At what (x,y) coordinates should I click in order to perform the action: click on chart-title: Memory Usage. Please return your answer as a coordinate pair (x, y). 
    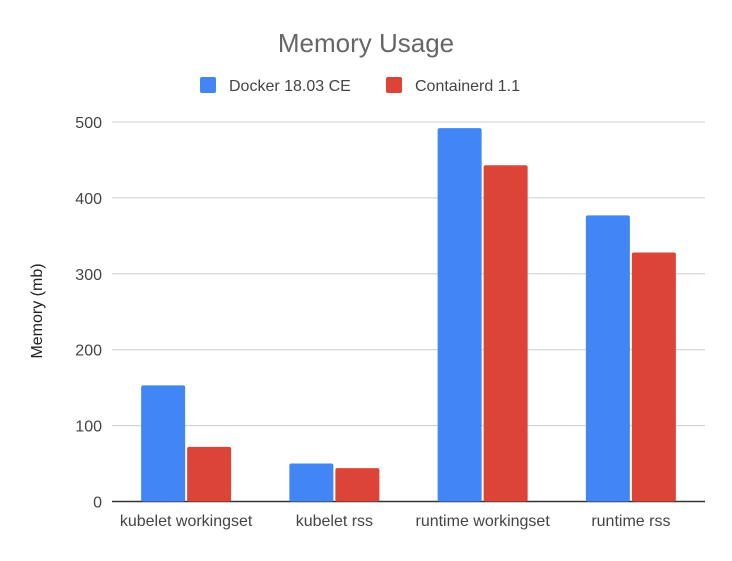
    Looking at the image, I should click on (366, 43).